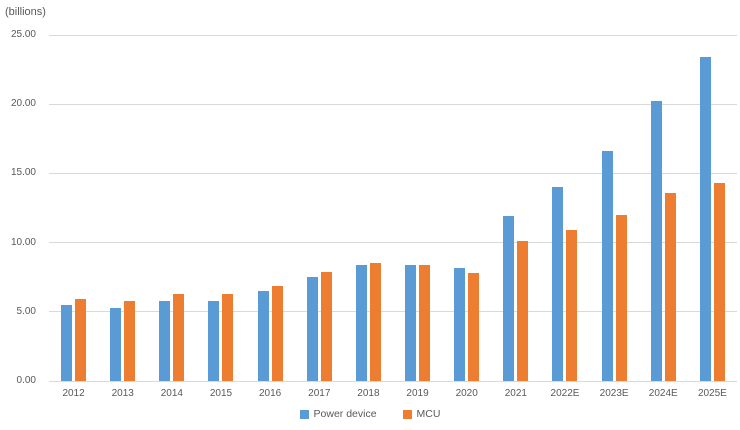 This screenshot has height=430, width=740. Describe the element at coordinates (345, 414) in the screenshot. I see `legend-label-power-device: Power device` at that location.